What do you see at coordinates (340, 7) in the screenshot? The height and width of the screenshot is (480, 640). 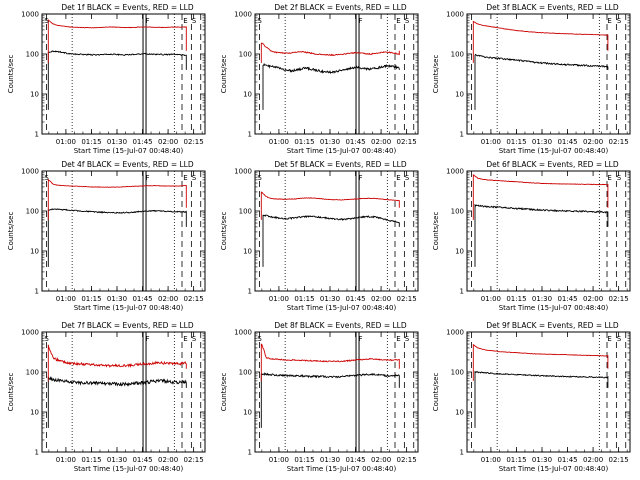 I see `panel-title: Det 2f BLACK = Events, RED = LLD` at bounding box center [340, 7].